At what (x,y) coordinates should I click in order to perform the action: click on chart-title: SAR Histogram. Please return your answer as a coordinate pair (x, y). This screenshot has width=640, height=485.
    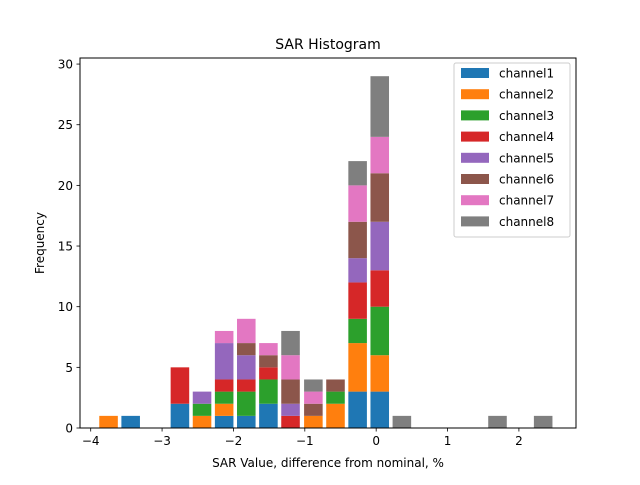
    Looking at the image, I should click on (328, 45).